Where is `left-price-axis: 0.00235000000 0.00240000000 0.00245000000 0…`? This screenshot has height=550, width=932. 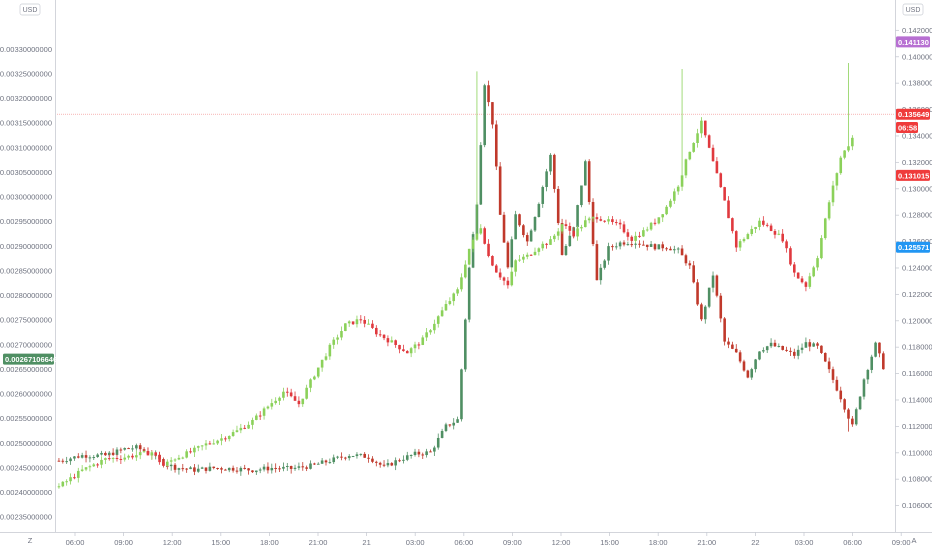
left-price-axis: 0.00235000000 0.00240000000 0.00245000000 0… is located at coordinates (26, 283).